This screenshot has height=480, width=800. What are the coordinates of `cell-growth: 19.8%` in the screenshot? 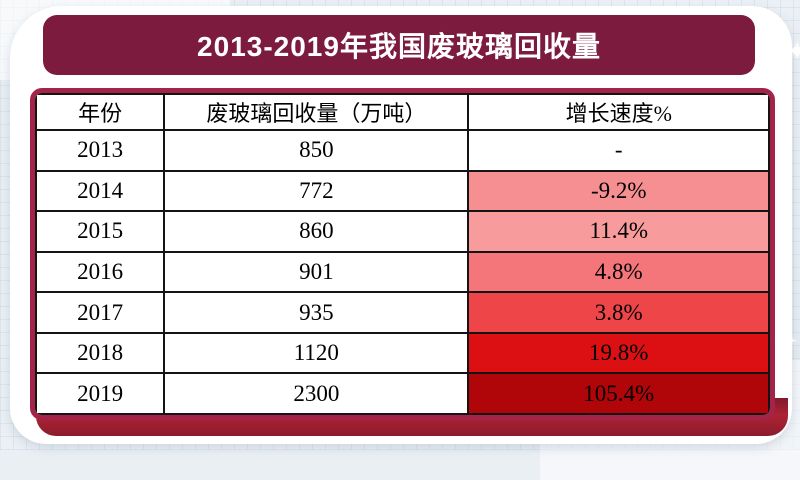 It's located at (618, 353).